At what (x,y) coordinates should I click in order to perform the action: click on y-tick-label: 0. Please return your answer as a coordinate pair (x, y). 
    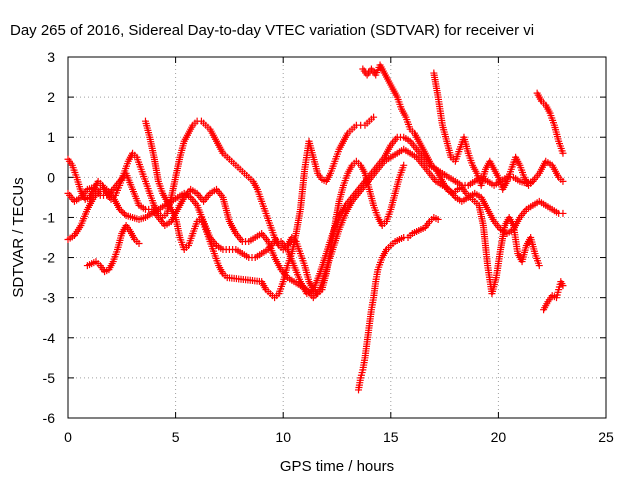
    Looking at the image, I should click on (51, 177).